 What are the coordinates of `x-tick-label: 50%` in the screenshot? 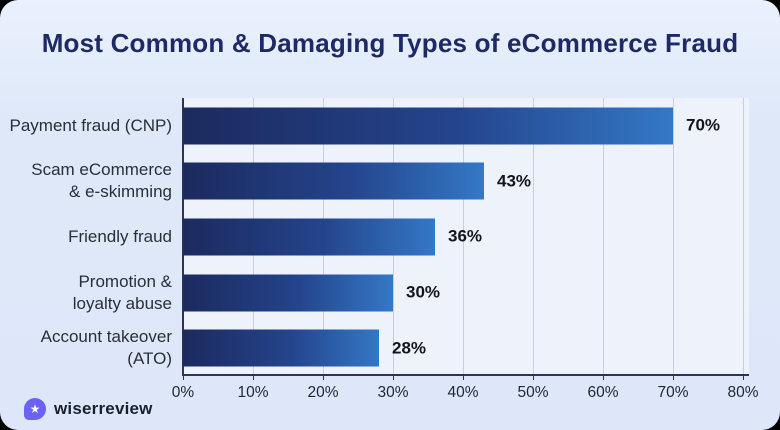 It's located at (533, 392).